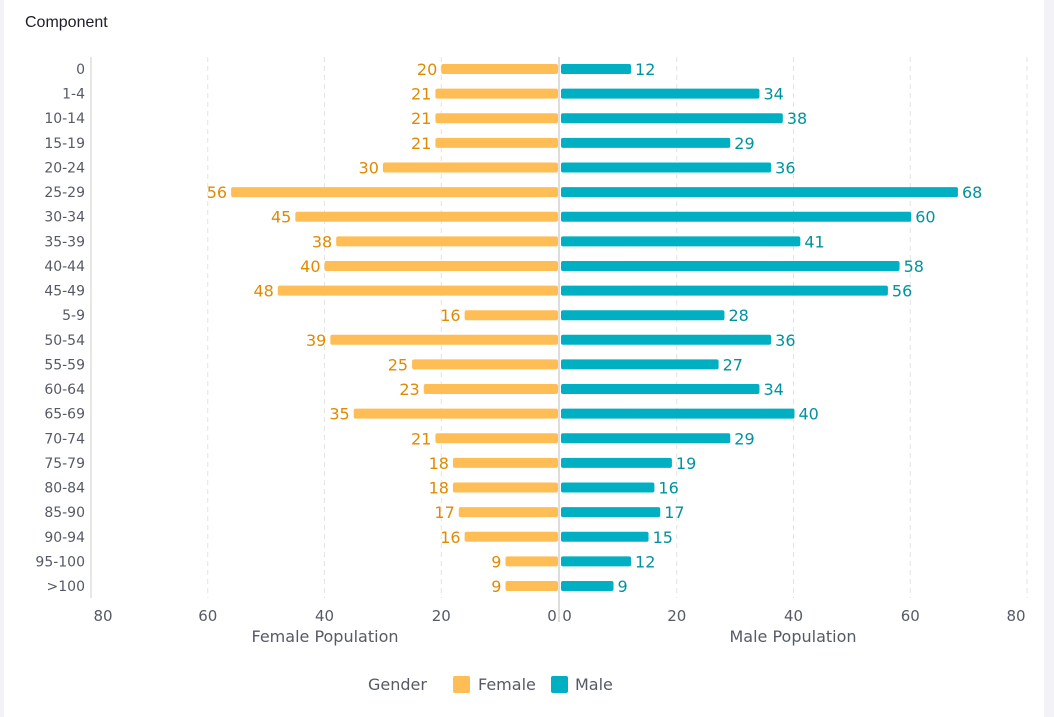 Image resolution: width=1054 pixels, height=717 pixels. I want to click on x-tick-label-female: 20, so click(441, 616).